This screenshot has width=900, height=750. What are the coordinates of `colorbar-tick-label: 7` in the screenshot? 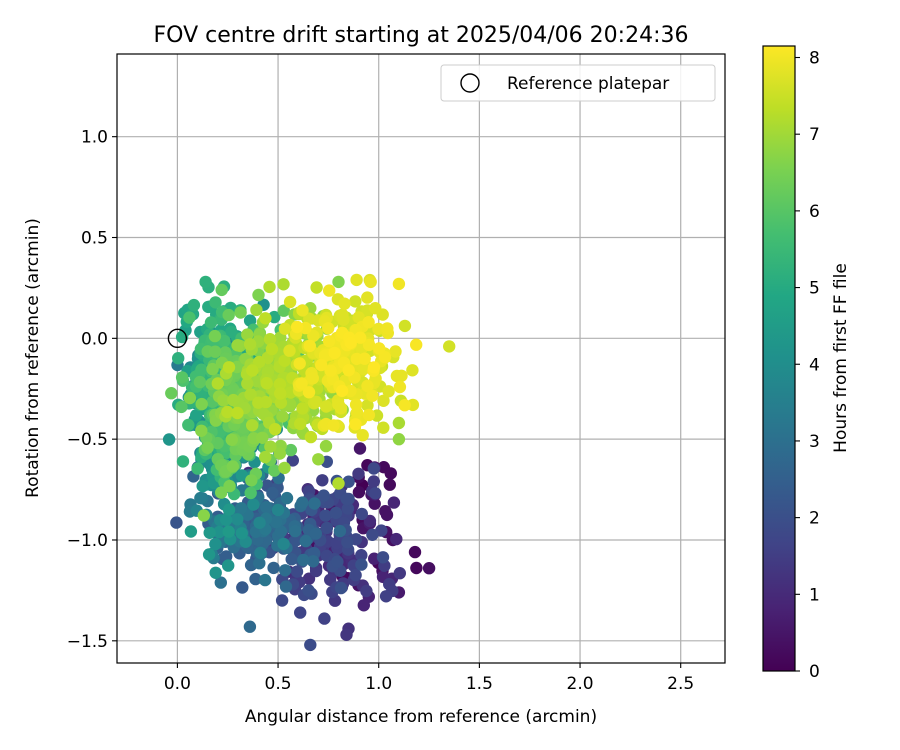 It's located at (814, 135).